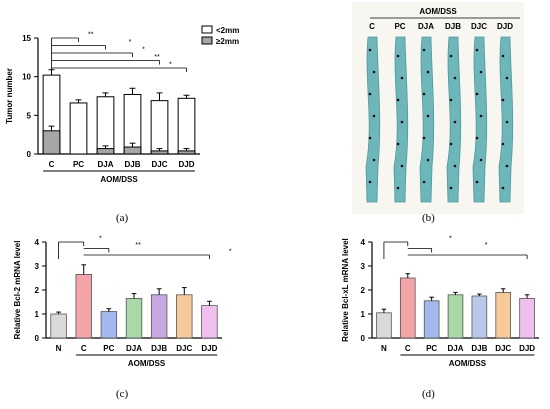 This screenshot has width=550, height=409. What do you see at coordinates (17, 290) in the screenshot?
I see `y-axis-label: Relative Bcl-2 mRNA level` at bounding box center [17, 290].